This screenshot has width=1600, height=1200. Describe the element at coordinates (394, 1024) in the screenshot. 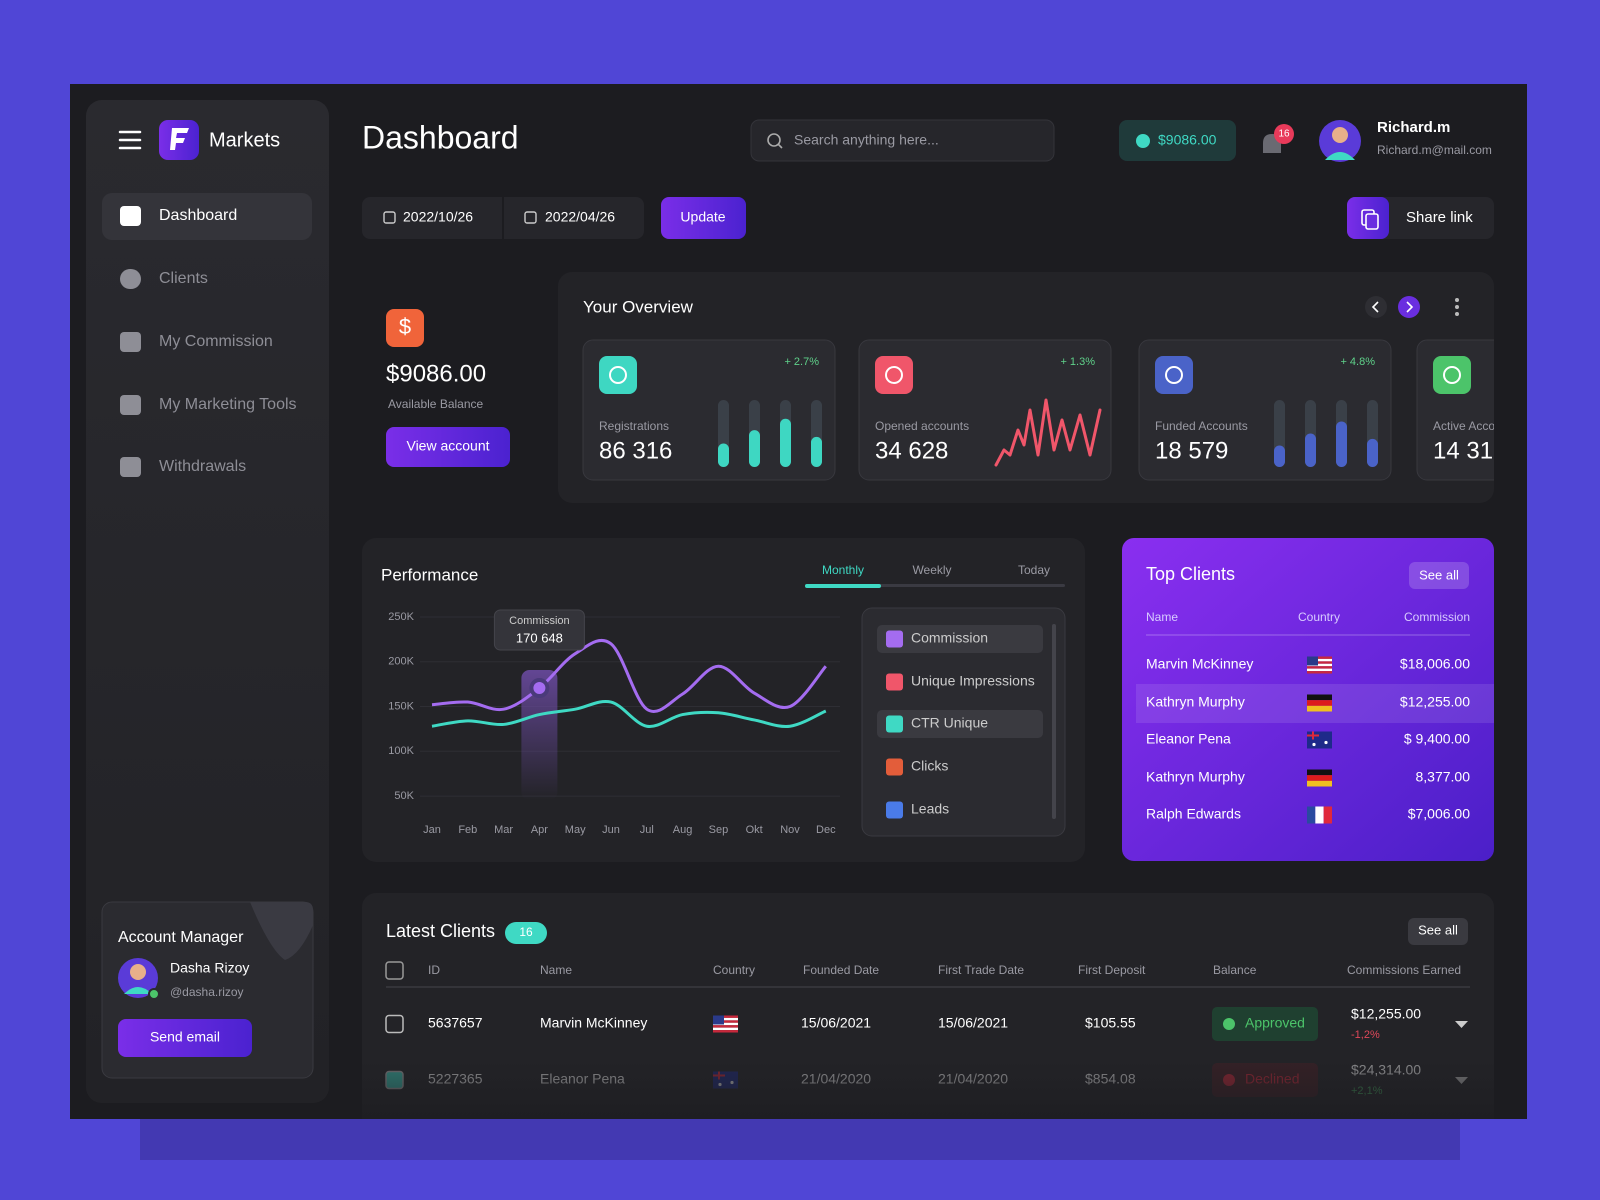

I see `row-checkbox` at that location.